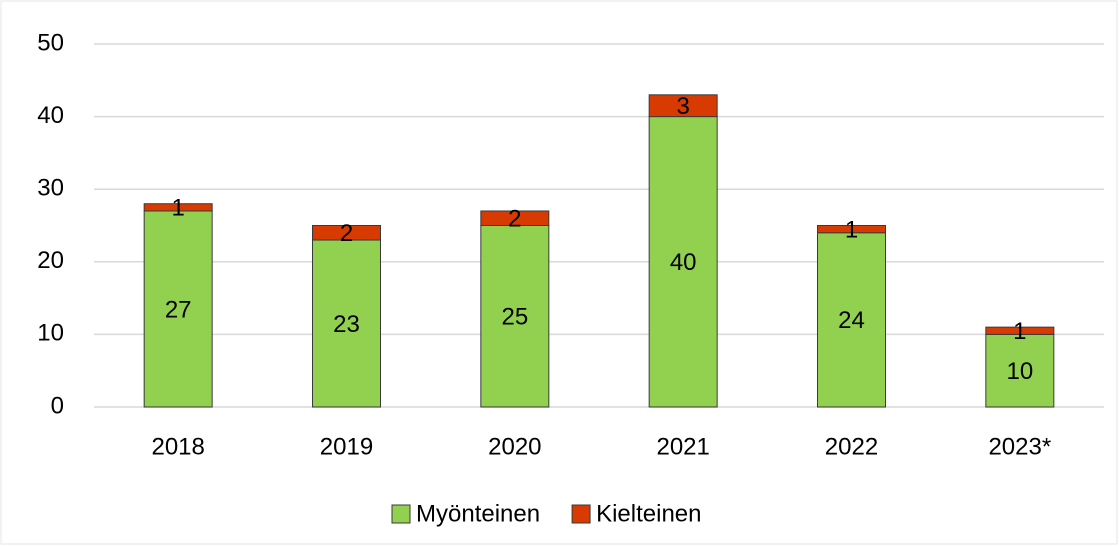  I want to click on data-label: 24, so click(851, 320).